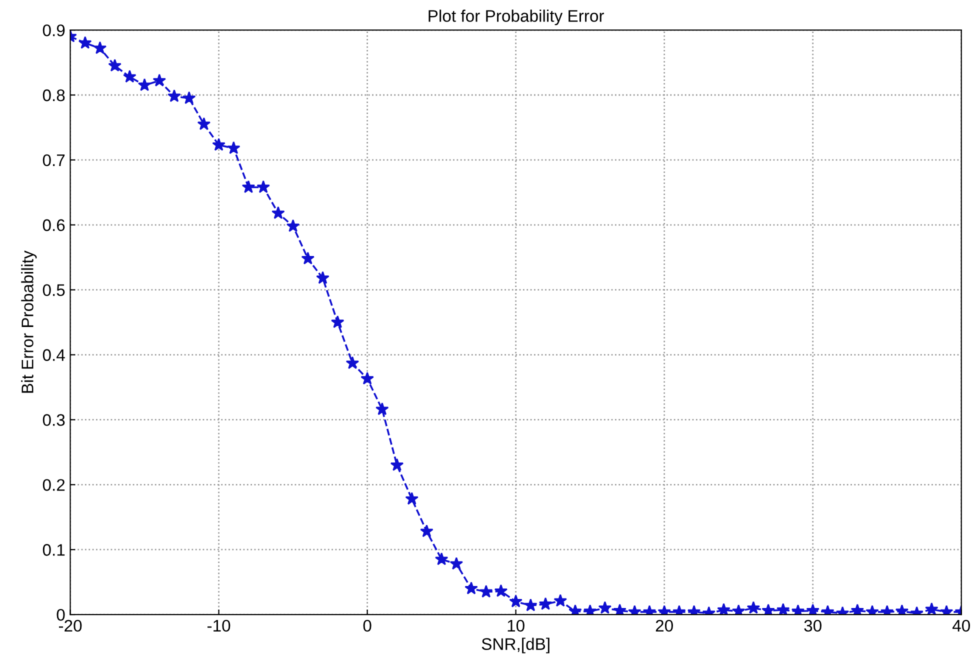 The height and width of the screenshot is (668, 976). Describe the element at coordinates (70, 626) in the screenshot. I see `x-tick-label: -20` at that location.